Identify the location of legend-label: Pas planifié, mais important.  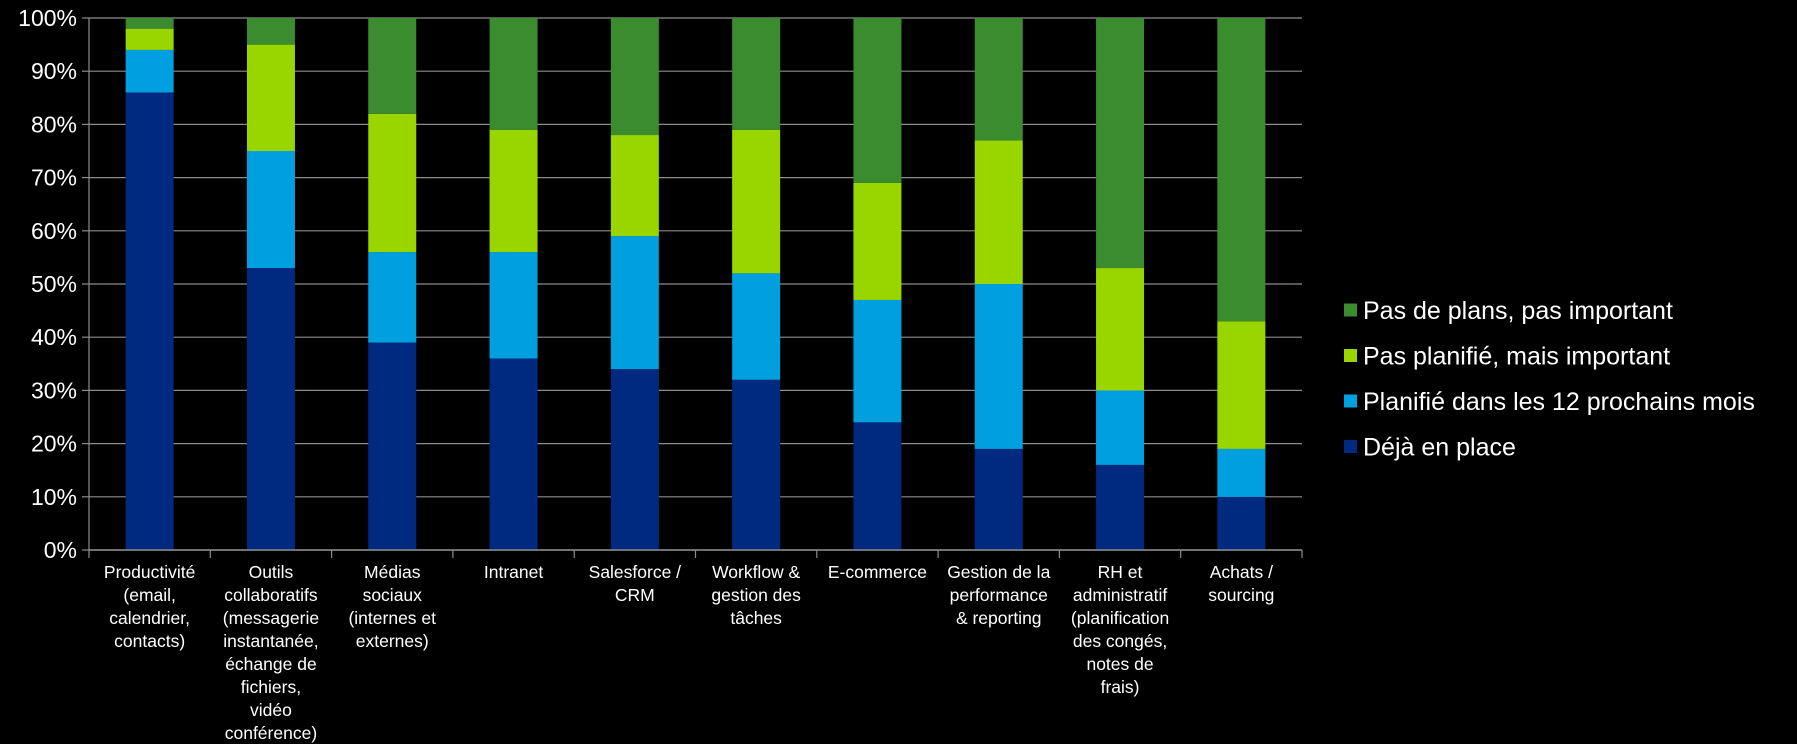
(1516, 357).